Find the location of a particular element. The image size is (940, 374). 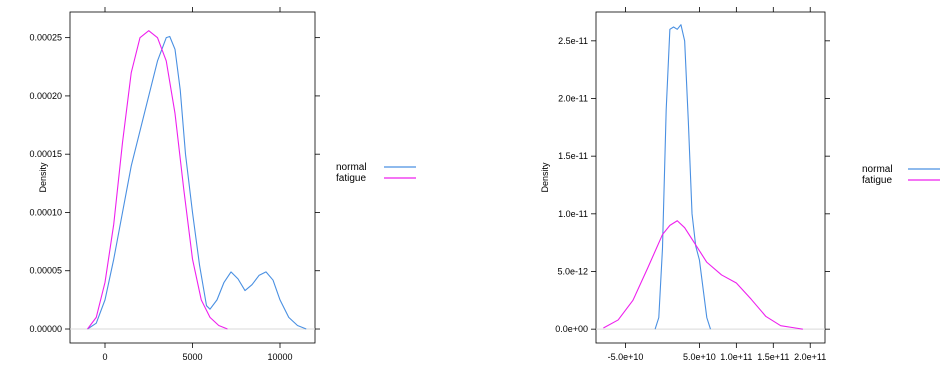

y-tick-label: 0.00025 is located at coordinates (45, 38).